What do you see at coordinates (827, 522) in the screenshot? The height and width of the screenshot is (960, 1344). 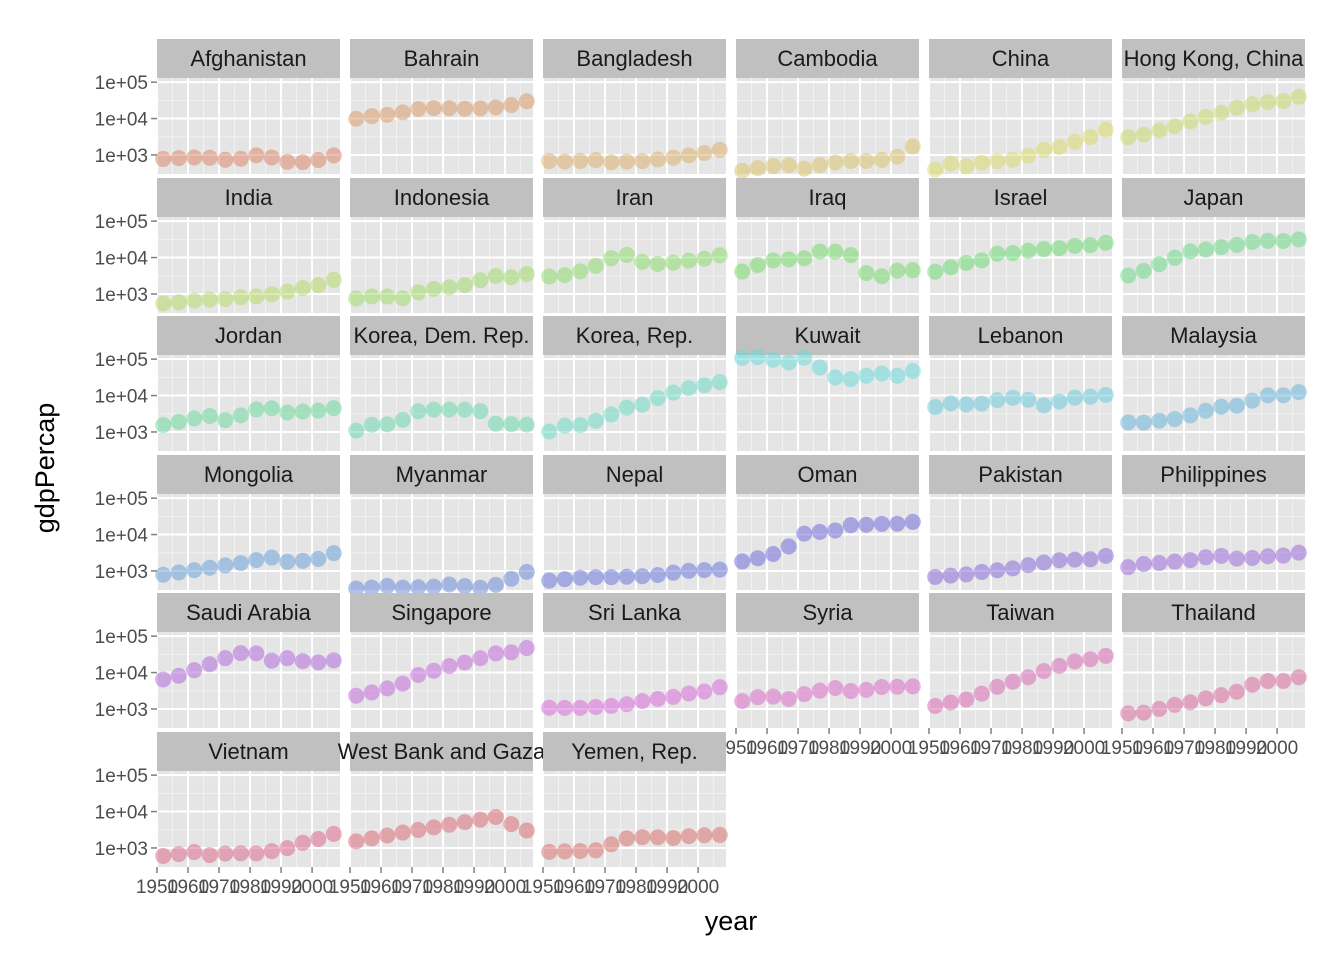 I see `facet-oman: Oman` at bounding box center [827, 522].